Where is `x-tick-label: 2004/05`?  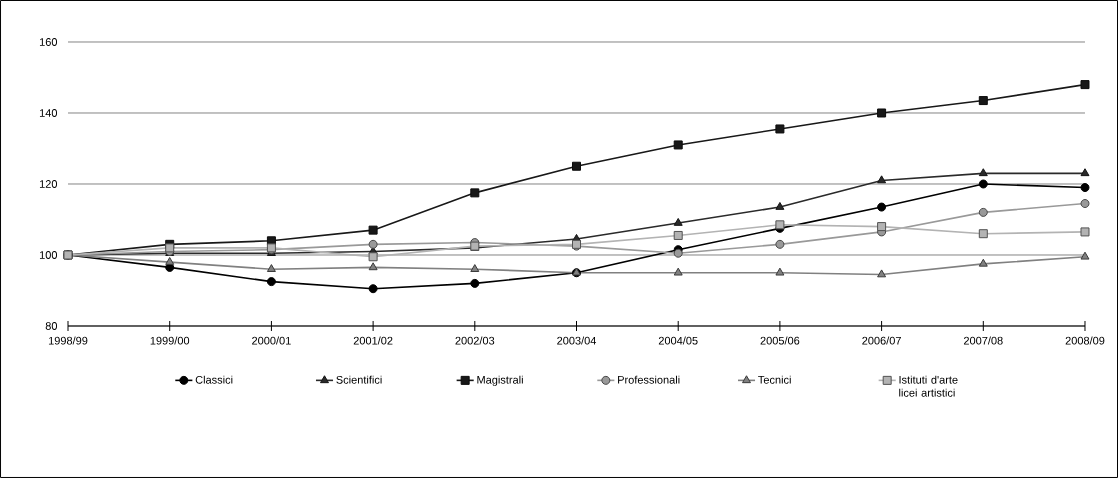 x-tick-label: 2004/05 is located at coordinates (678, 340).